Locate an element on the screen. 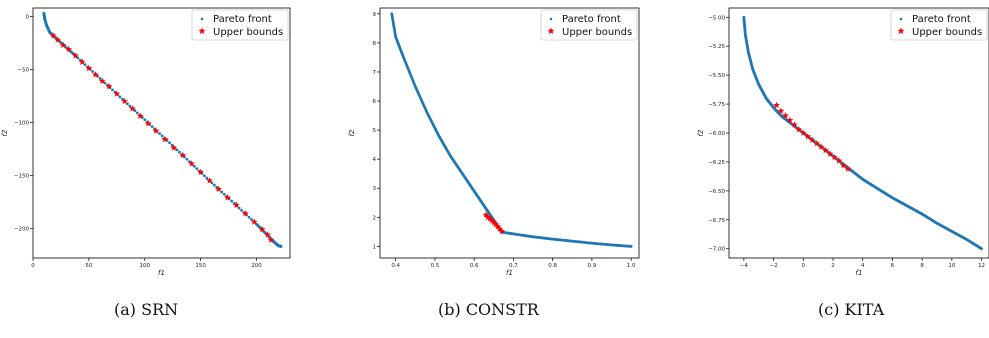 The width and height of the screenshot is (989, 338). y-tick-label: 9 is located at coordinates (375, 15).